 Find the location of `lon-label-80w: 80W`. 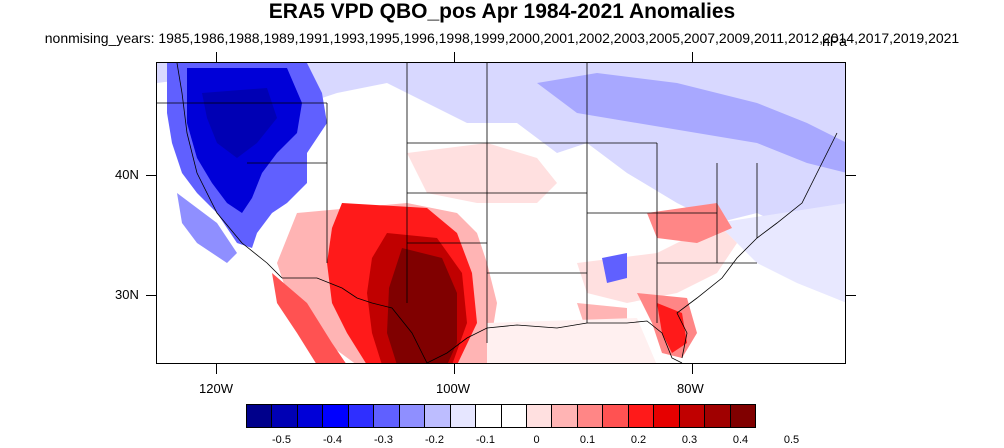

lon-label-80w: 80W is located at coordinates (690, 388).